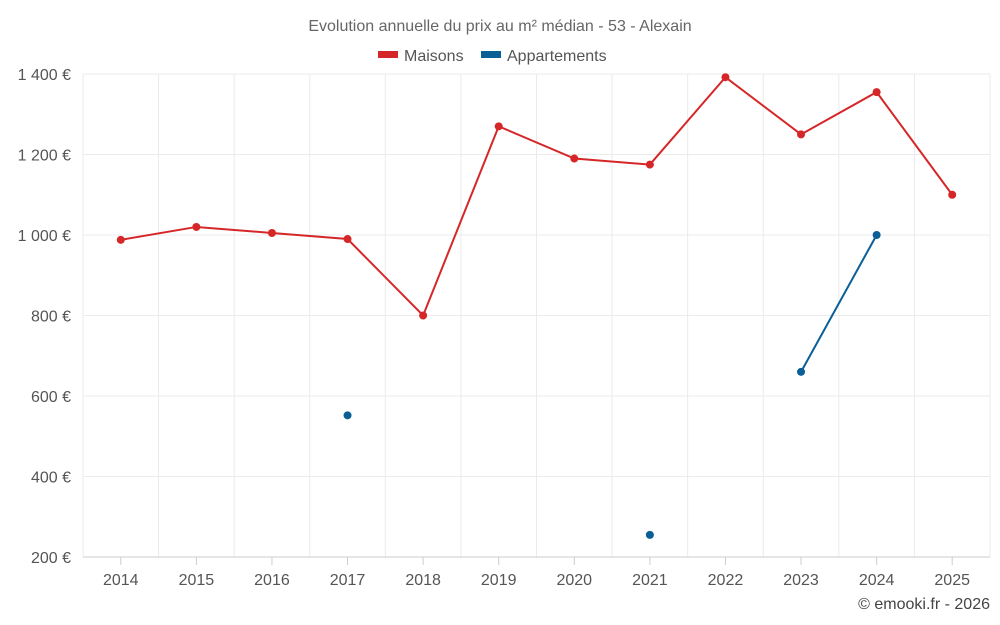 The image size is (1000, 625). Describe the element at coordinates (347, 239) in the screenshot. I see `data-point-maisons-2017` at that location.